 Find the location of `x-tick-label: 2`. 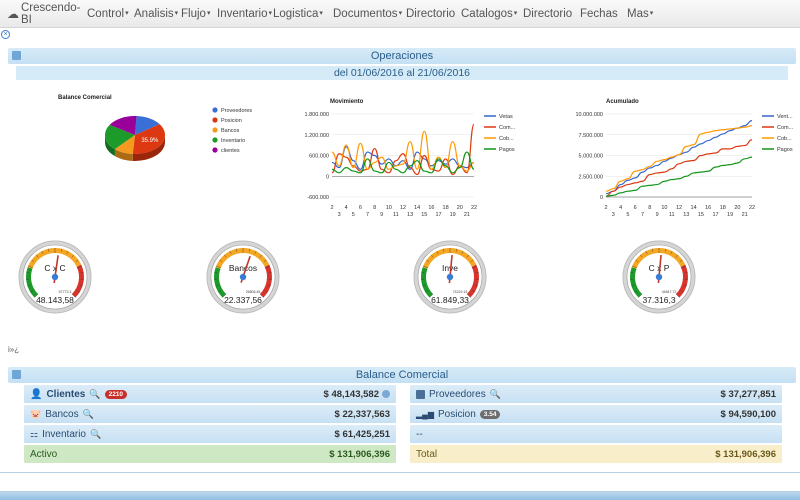

x-tick-label: 2 is located at coordinates (331, 208).